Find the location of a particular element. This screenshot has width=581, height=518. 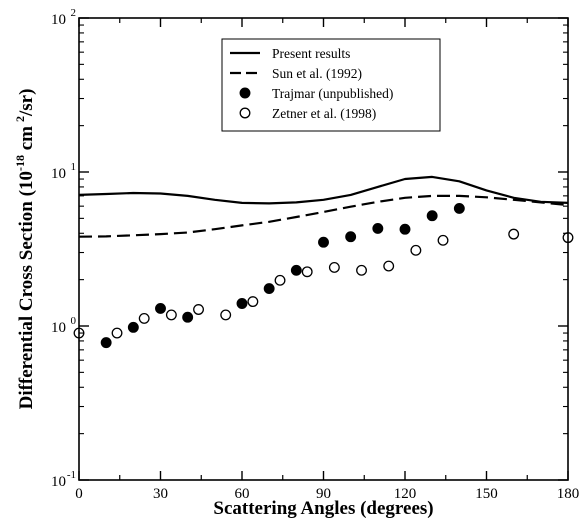

legend-box is located at coordinates (331, 85).